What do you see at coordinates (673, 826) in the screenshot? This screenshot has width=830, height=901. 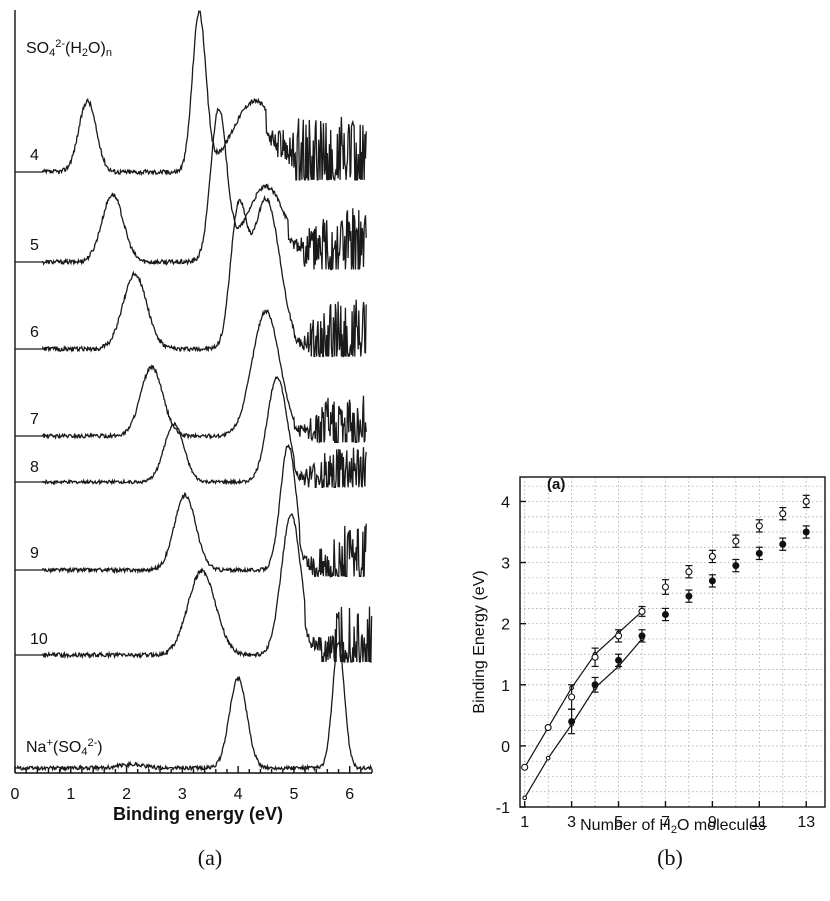 I see `x-axis-label: Number of H2O molecules` at bounding box center [673, 826].